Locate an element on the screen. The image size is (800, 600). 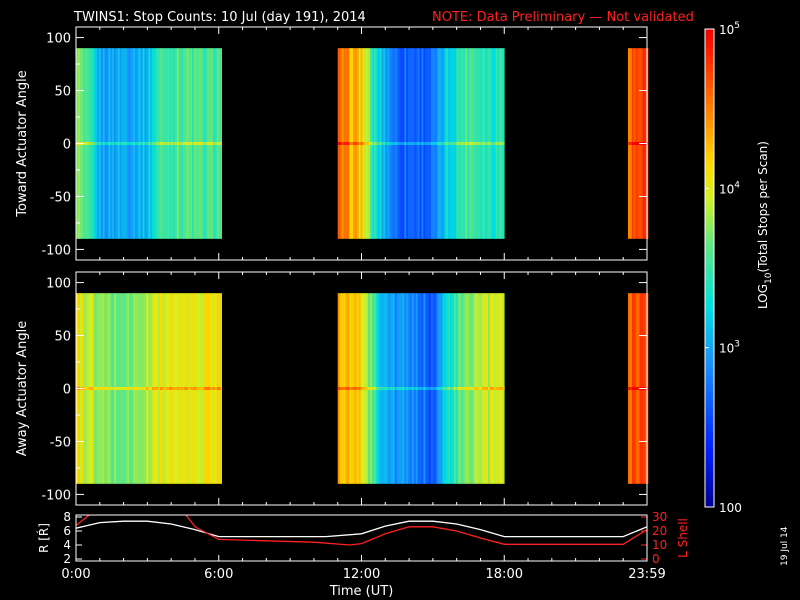
y-axis-label: Toward Actuator Angle is located at coordinates (22, 143).